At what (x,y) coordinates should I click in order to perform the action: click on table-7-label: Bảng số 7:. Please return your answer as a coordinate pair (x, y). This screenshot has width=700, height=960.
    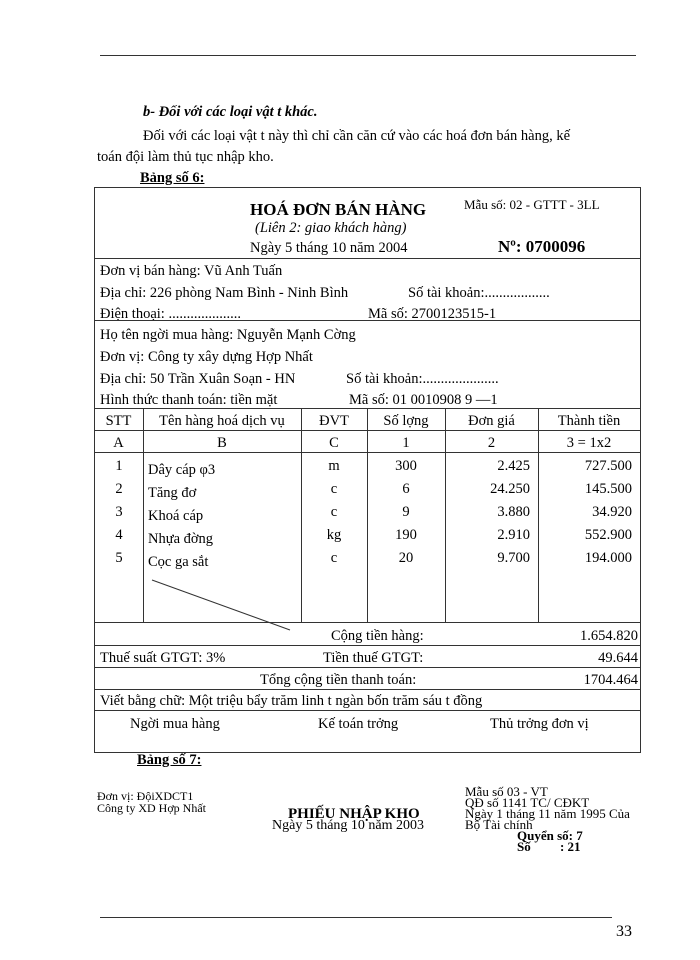
    Looking at the image, I should click on (169, 760).